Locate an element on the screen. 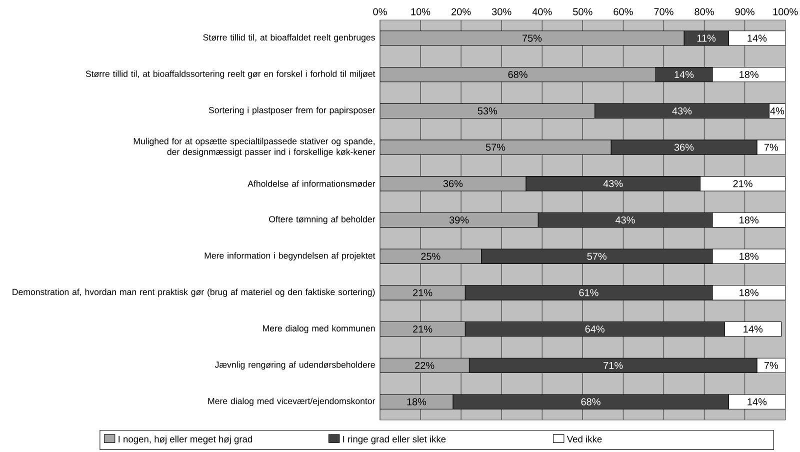 The image size is (800, 452). x-tick-label: 0% is located at coordinates (380, 12).